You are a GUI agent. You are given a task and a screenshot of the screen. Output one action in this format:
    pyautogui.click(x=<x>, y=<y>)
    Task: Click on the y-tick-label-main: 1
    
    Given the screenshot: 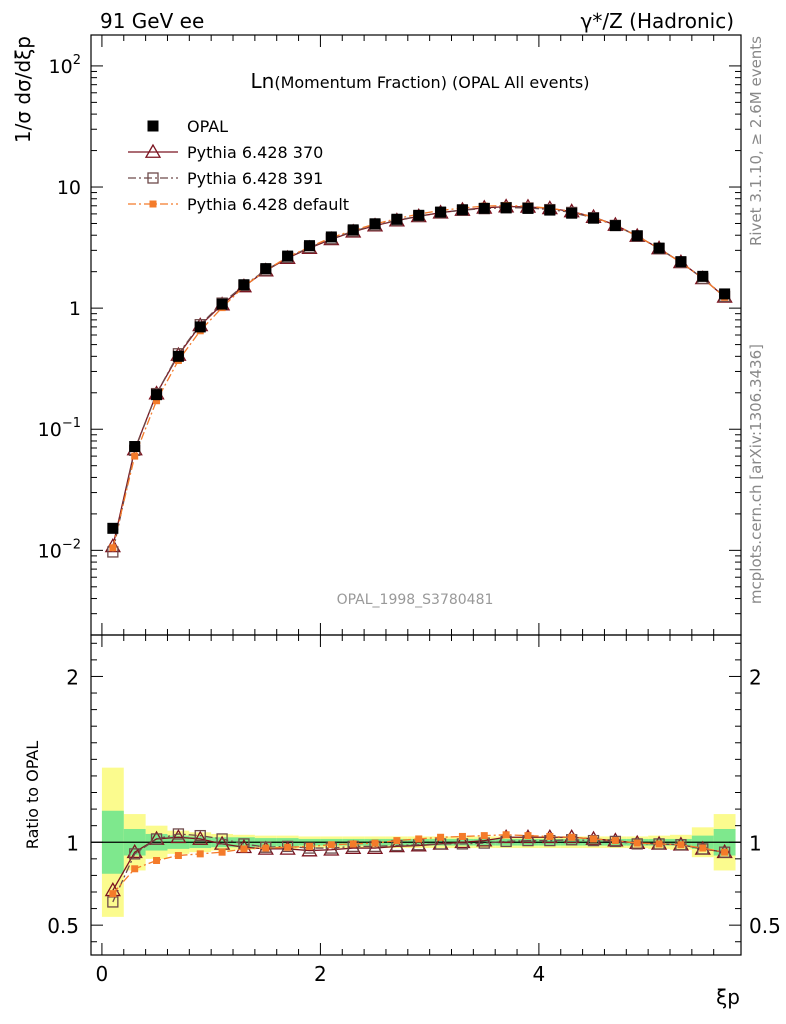 What is the action you would take?
    pyautogui.click(x=75, y=309)
    